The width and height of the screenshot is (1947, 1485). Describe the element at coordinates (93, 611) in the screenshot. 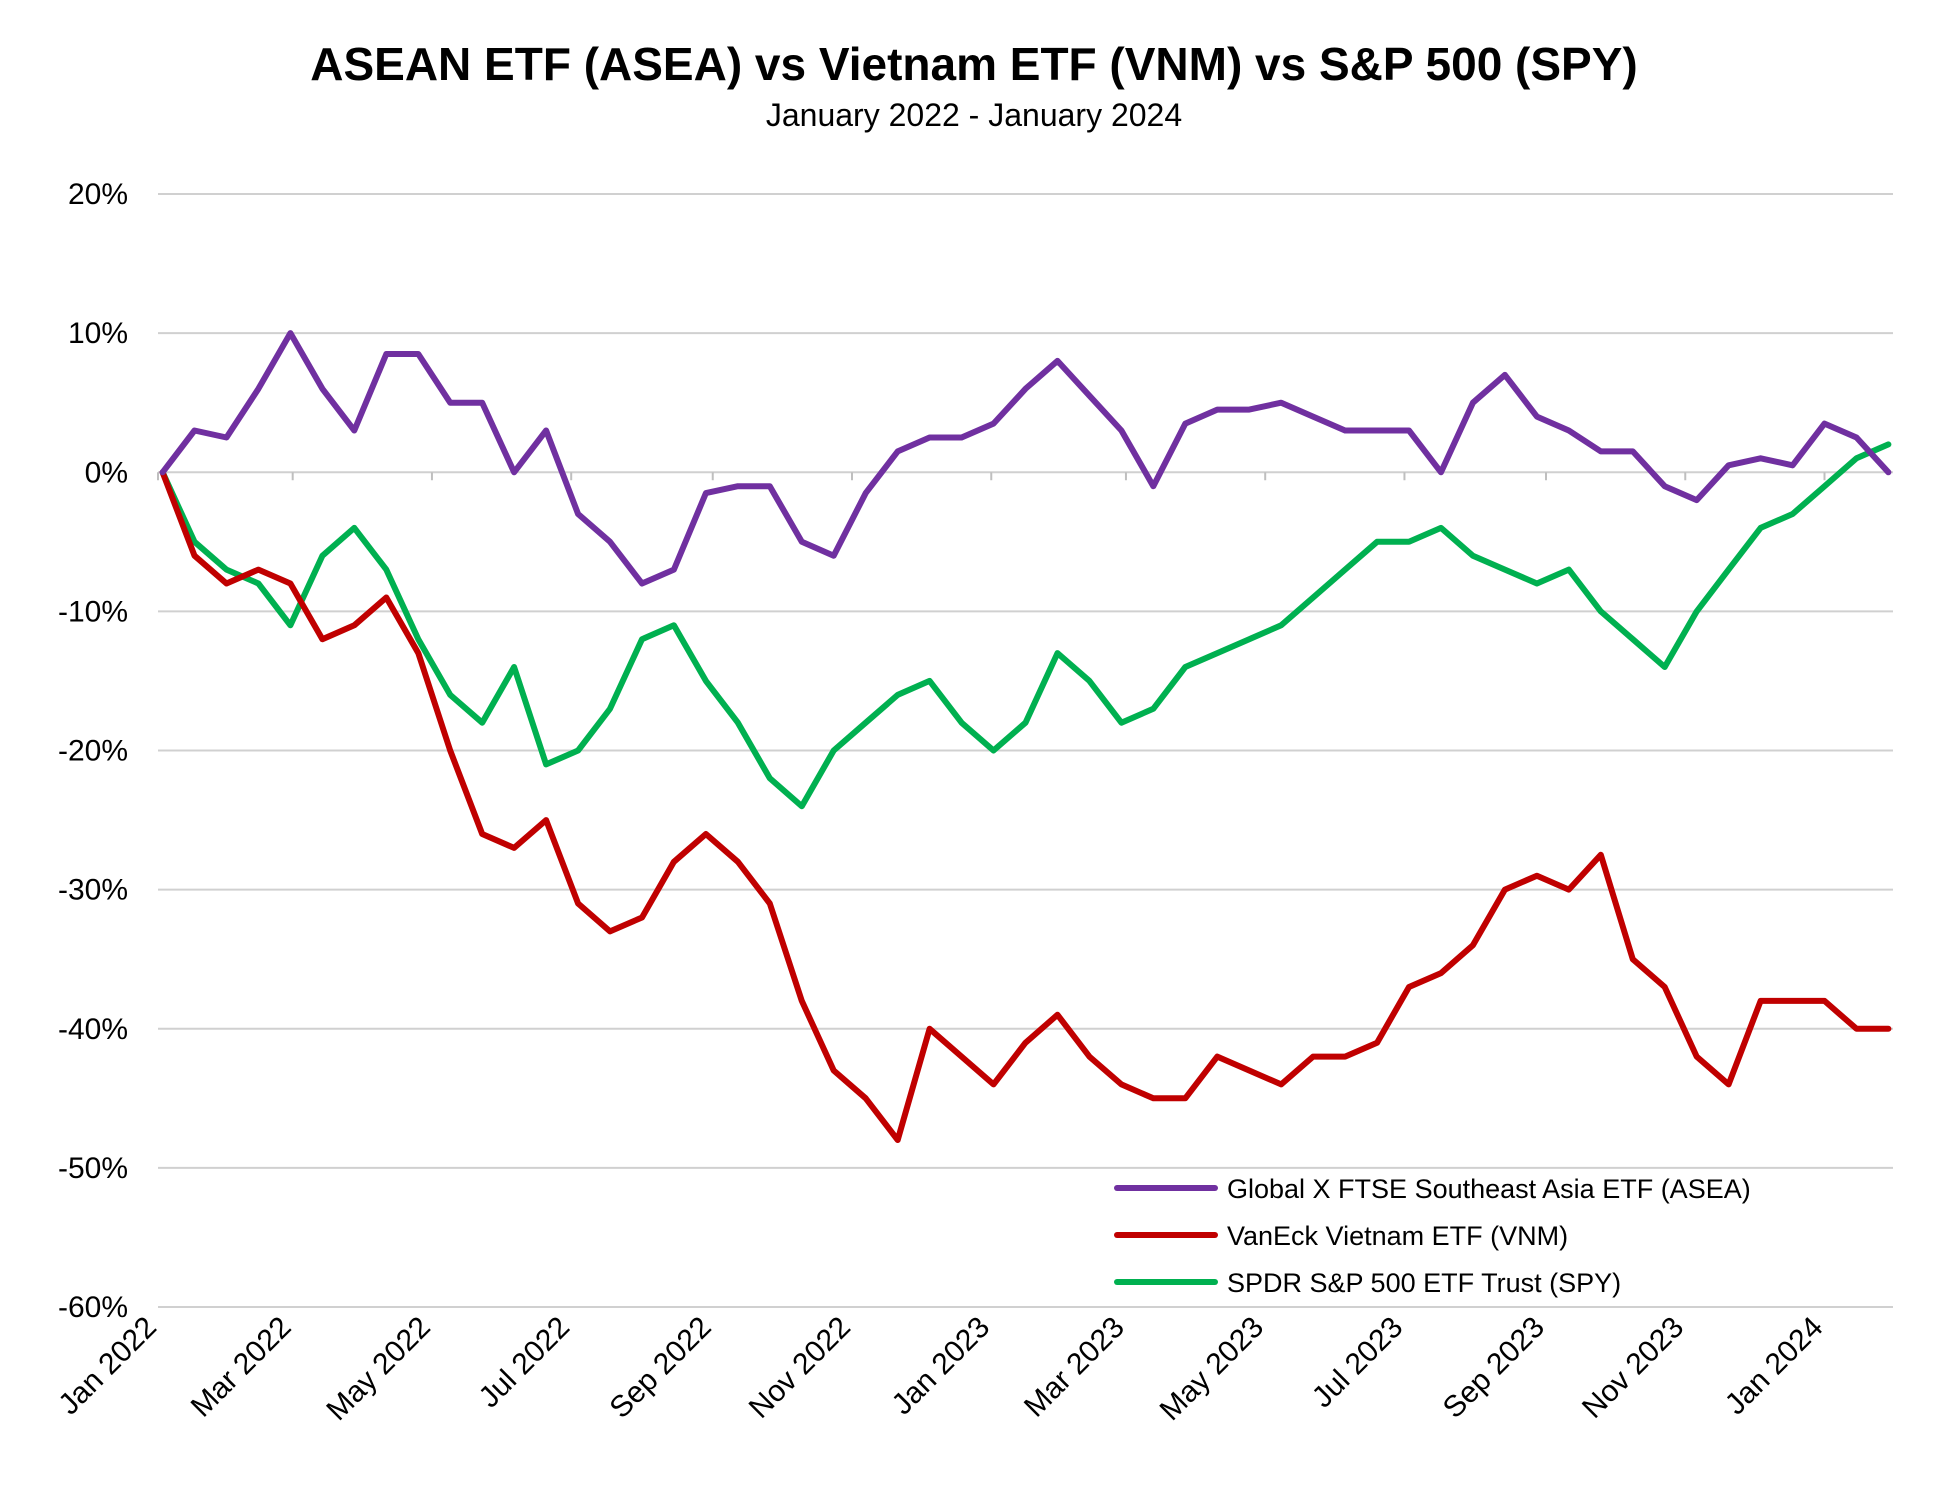

I see `y-tick-label: -10%` at that location.